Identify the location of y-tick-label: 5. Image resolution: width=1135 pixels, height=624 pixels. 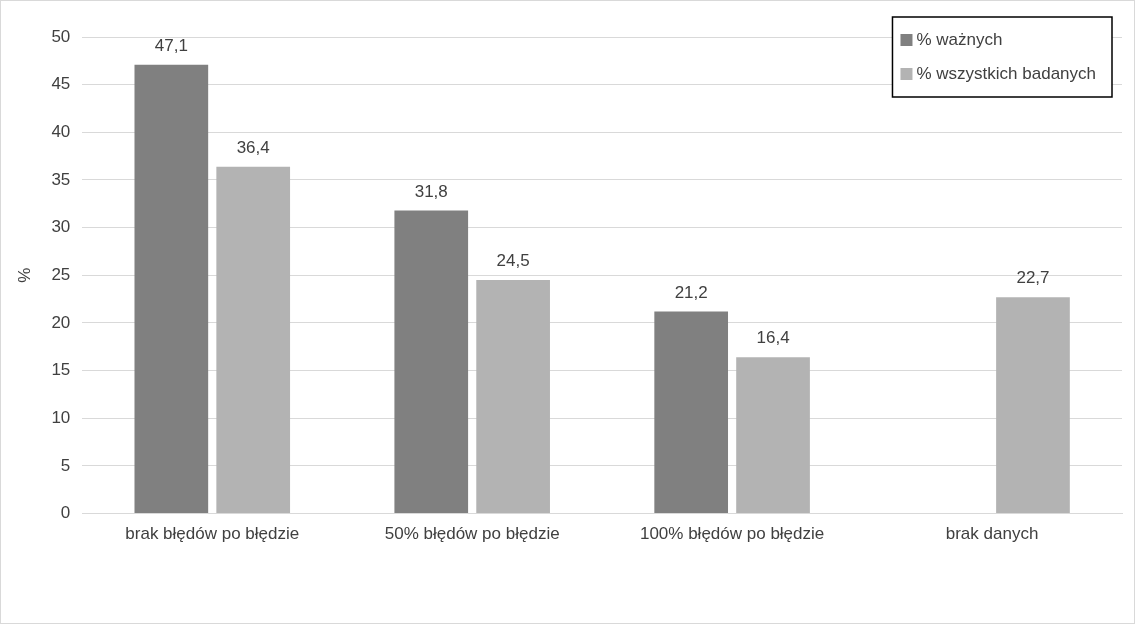
(65, 465).